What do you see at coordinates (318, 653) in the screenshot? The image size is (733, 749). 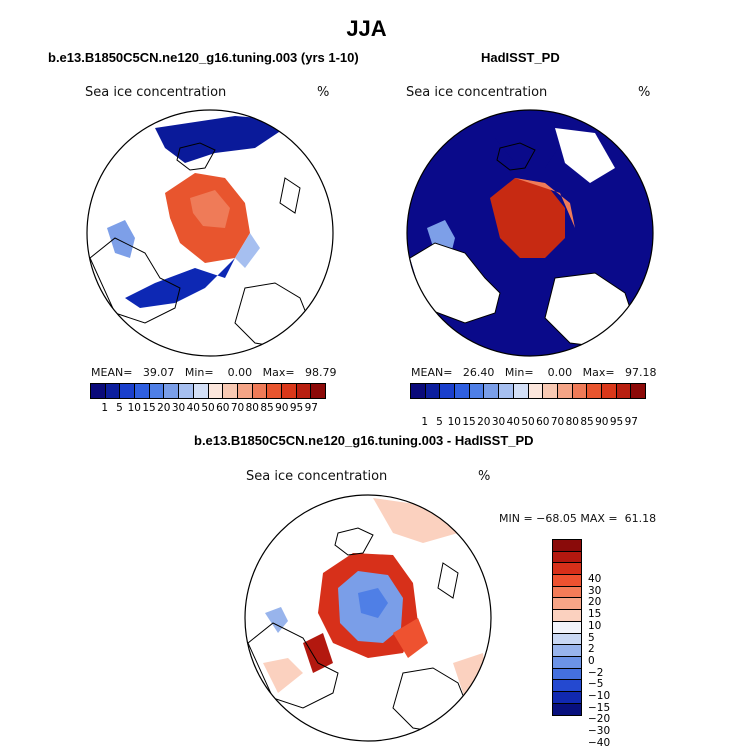 I see `diff-atlantic-red` at bounding box center [318, 653].